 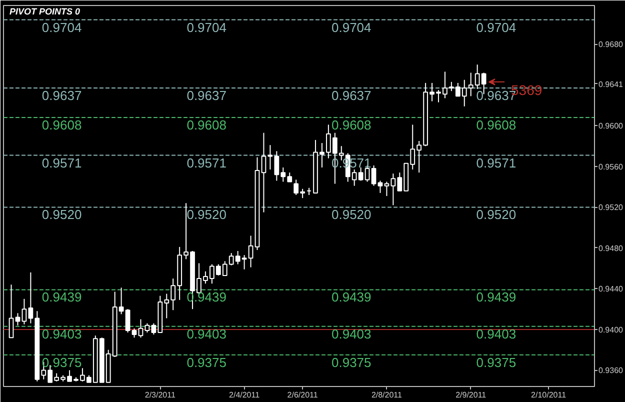 I want to click on y-tick-label: 0.9440, so click(x=611, y=289).